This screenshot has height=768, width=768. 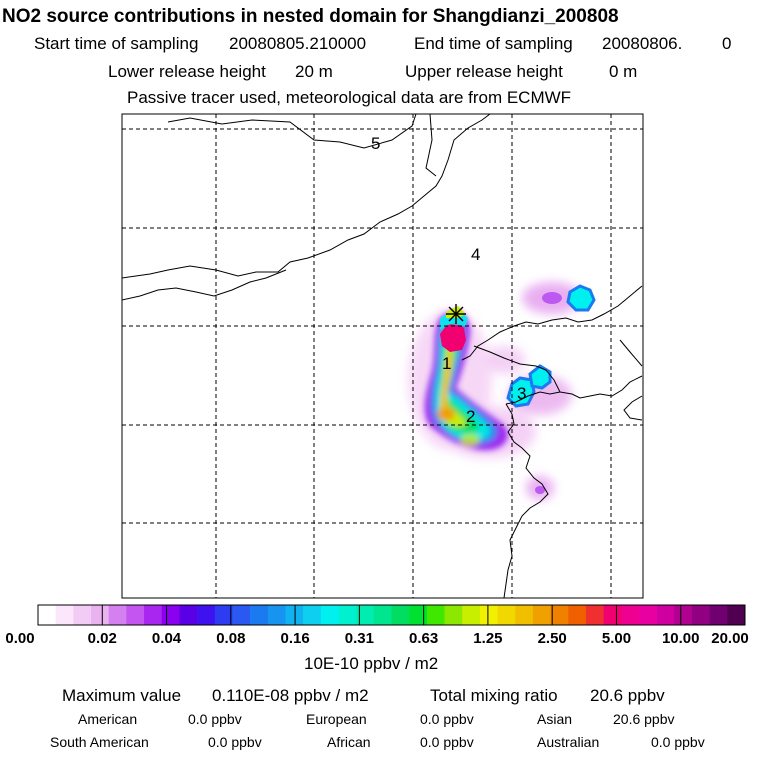 I want to click on colorbar-tick-label: 0.63, so click(x=424, y=638).